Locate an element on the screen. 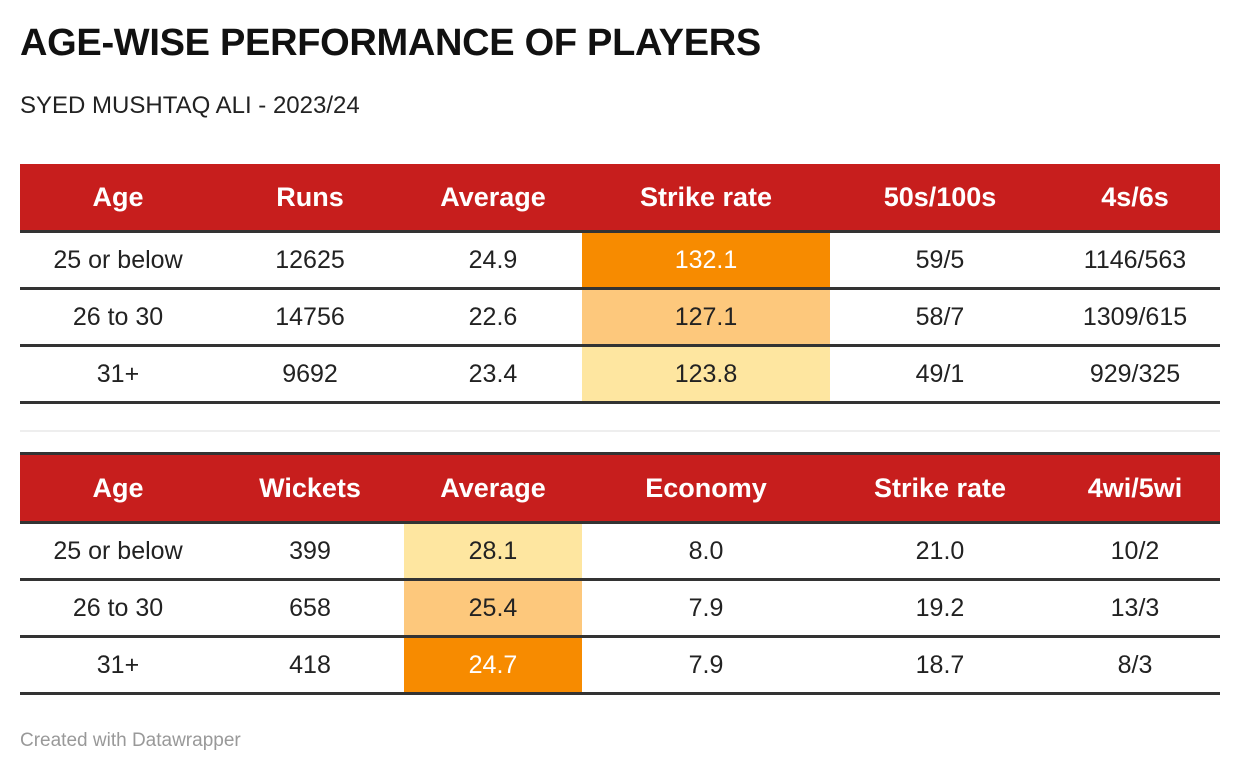 This screenshot has width=1240, height=774. highlight-cell: 25.4 is located at coordinates (493, 608).